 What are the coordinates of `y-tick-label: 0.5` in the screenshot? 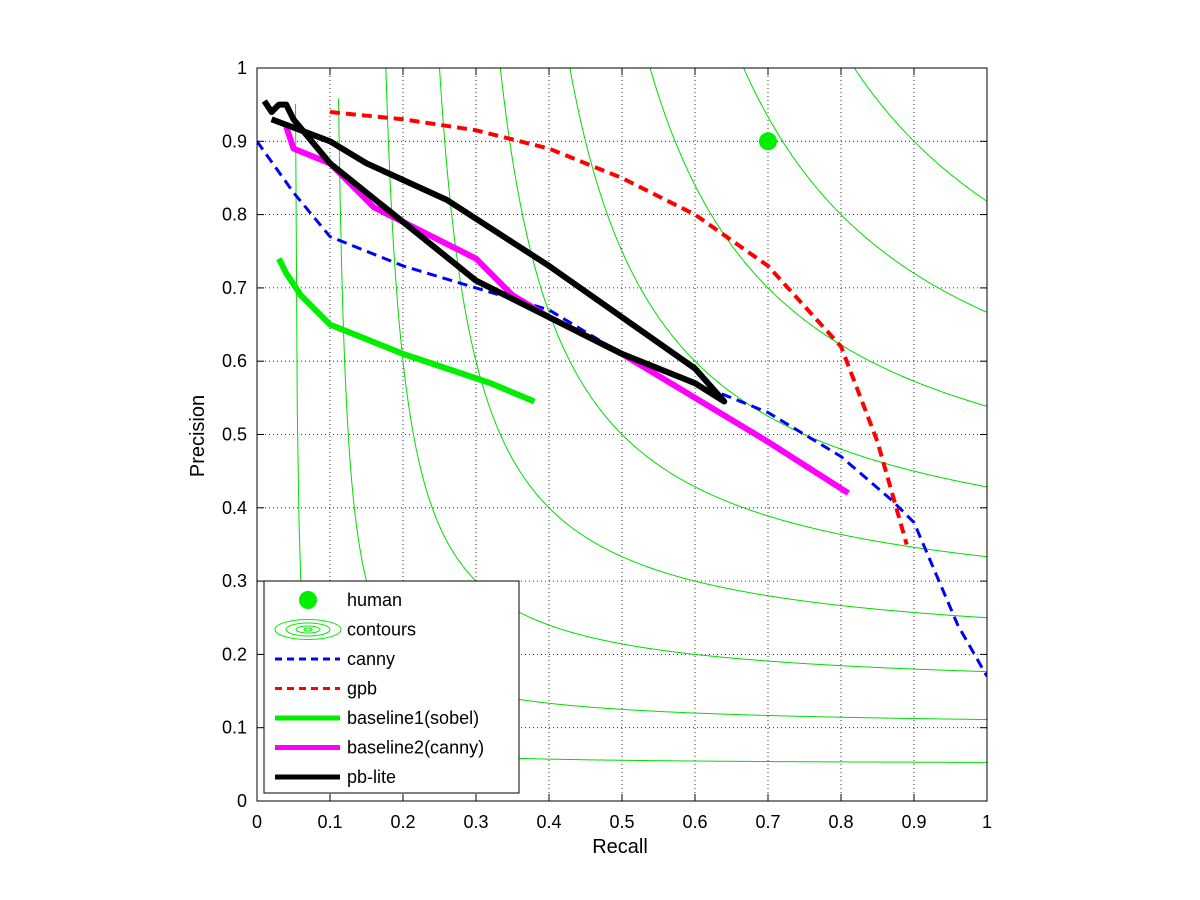 It's located at (234, 435).